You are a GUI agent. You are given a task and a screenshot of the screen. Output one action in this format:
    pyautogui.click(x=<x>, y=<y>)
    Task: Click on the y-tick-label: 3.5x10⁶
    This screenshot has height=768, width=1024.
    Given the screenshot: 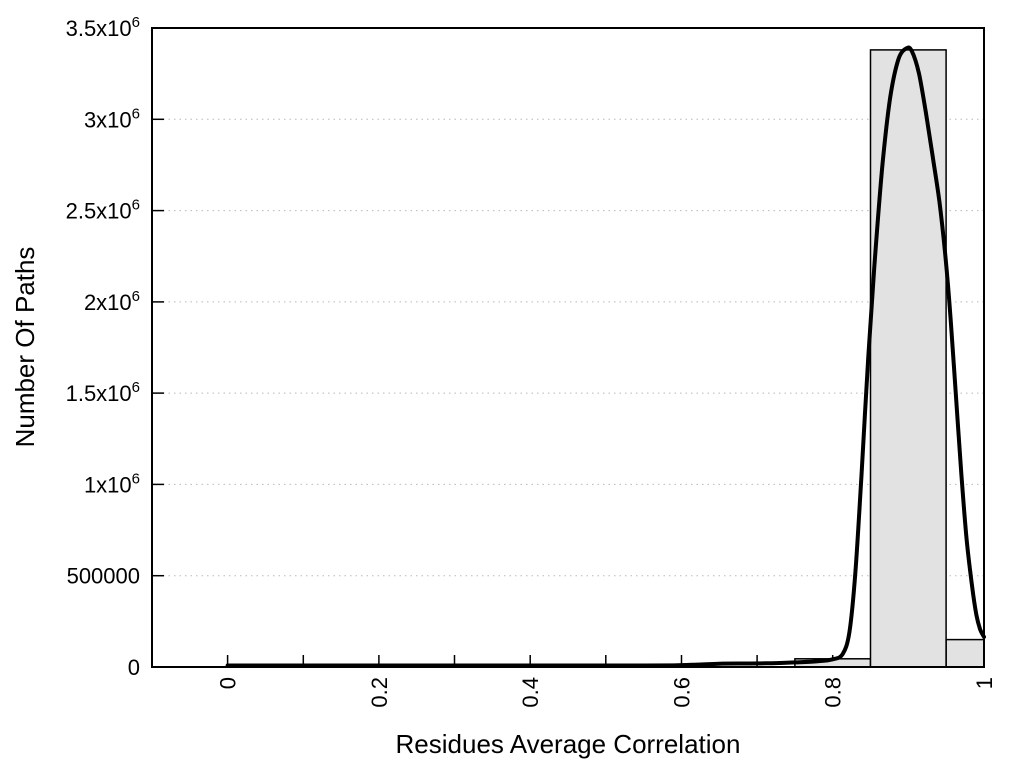 What is the action you would take?
    pyautogui.click(x=103, y=27)
    